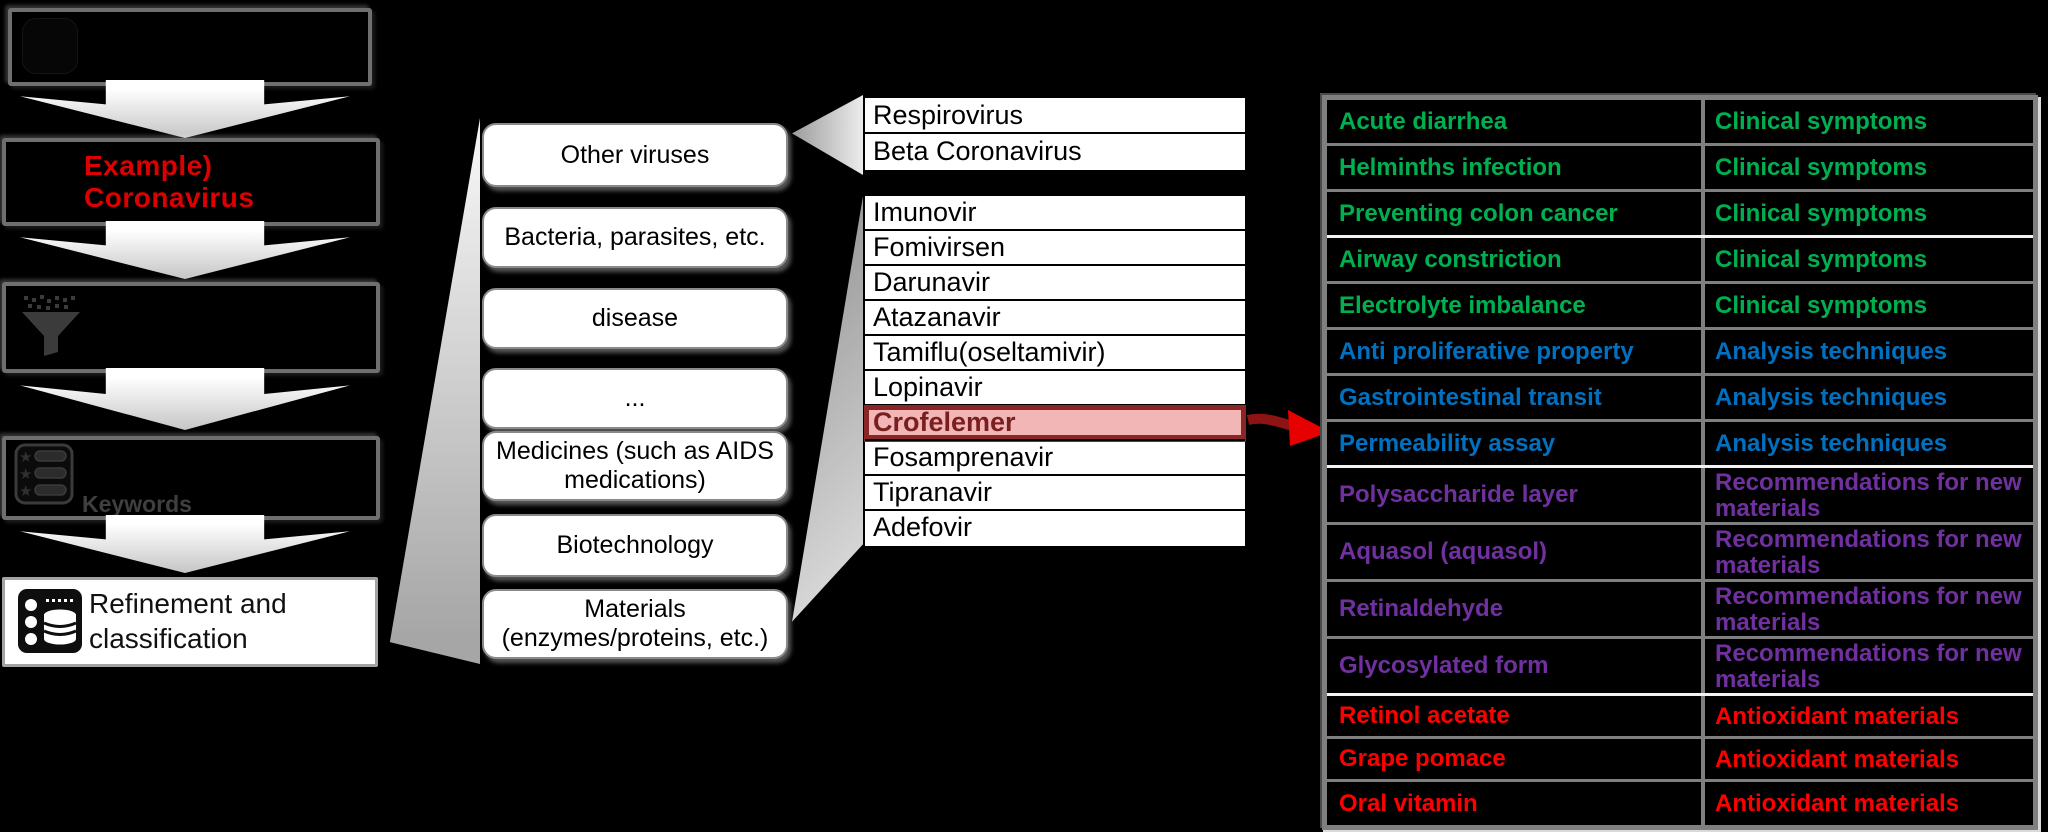 Image resolution: width=2048 pixels, height=832 pixels. I want to click on category-box: Biotechnology, so click(635, 545).